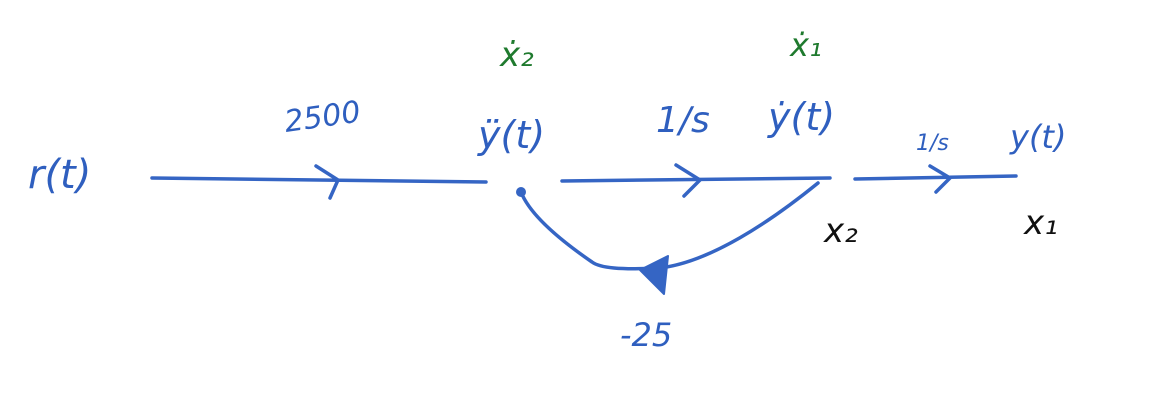  What do you see at coordinates (646, 335) in the screenshot?
I see `label-gain-feedback: -25` at bounding box center [646, 335].